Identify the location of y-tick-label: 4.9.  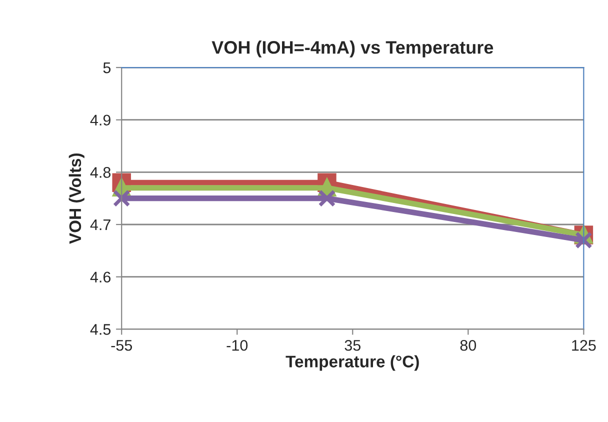
(100, 120).